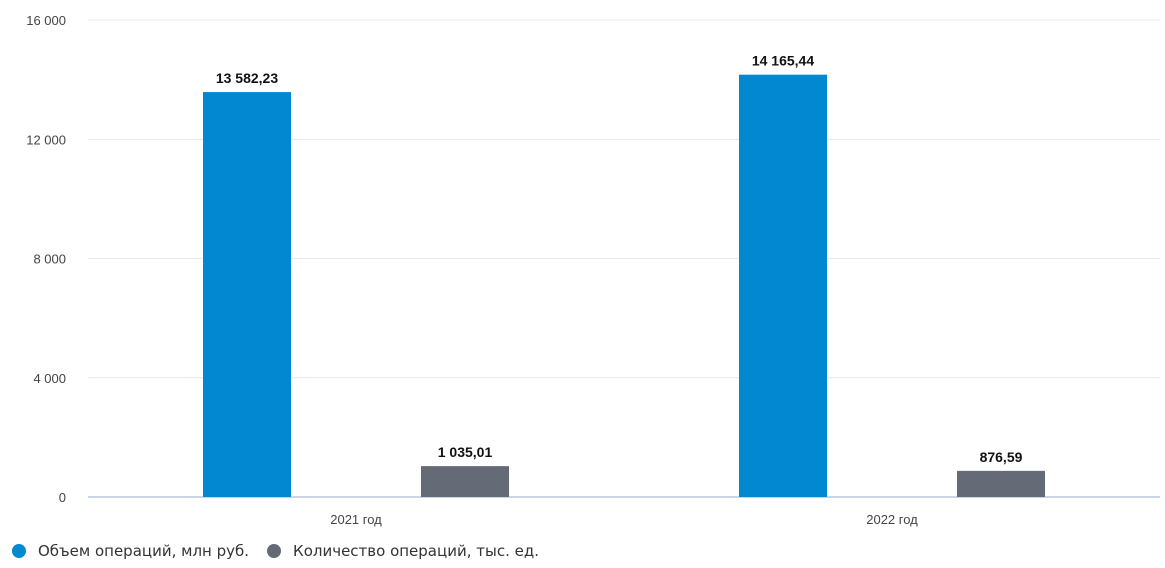 Image resolution: width=1165 pixels, height=568 pixels. Describe the element at coordinates (783, 61) in the screenshot. I see `data-label: 14 165,44` at that location.